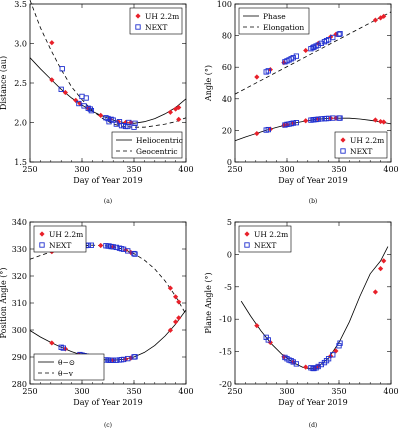  Describe the element at coordinates (4, 83) in the screenshot. I see `y-axis-label: Distance (au)` at that location.